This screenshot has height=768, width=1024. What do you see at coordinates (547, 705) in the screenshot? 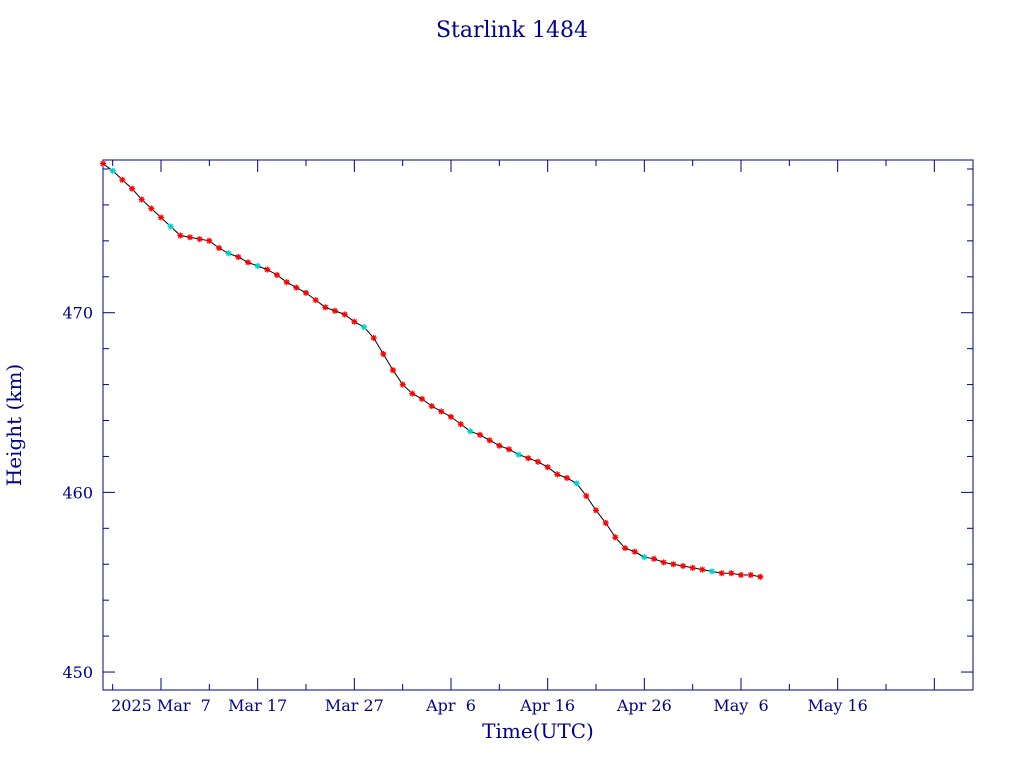
I see `x-tick-label: Apr 16` at bounding box center [547, 705].